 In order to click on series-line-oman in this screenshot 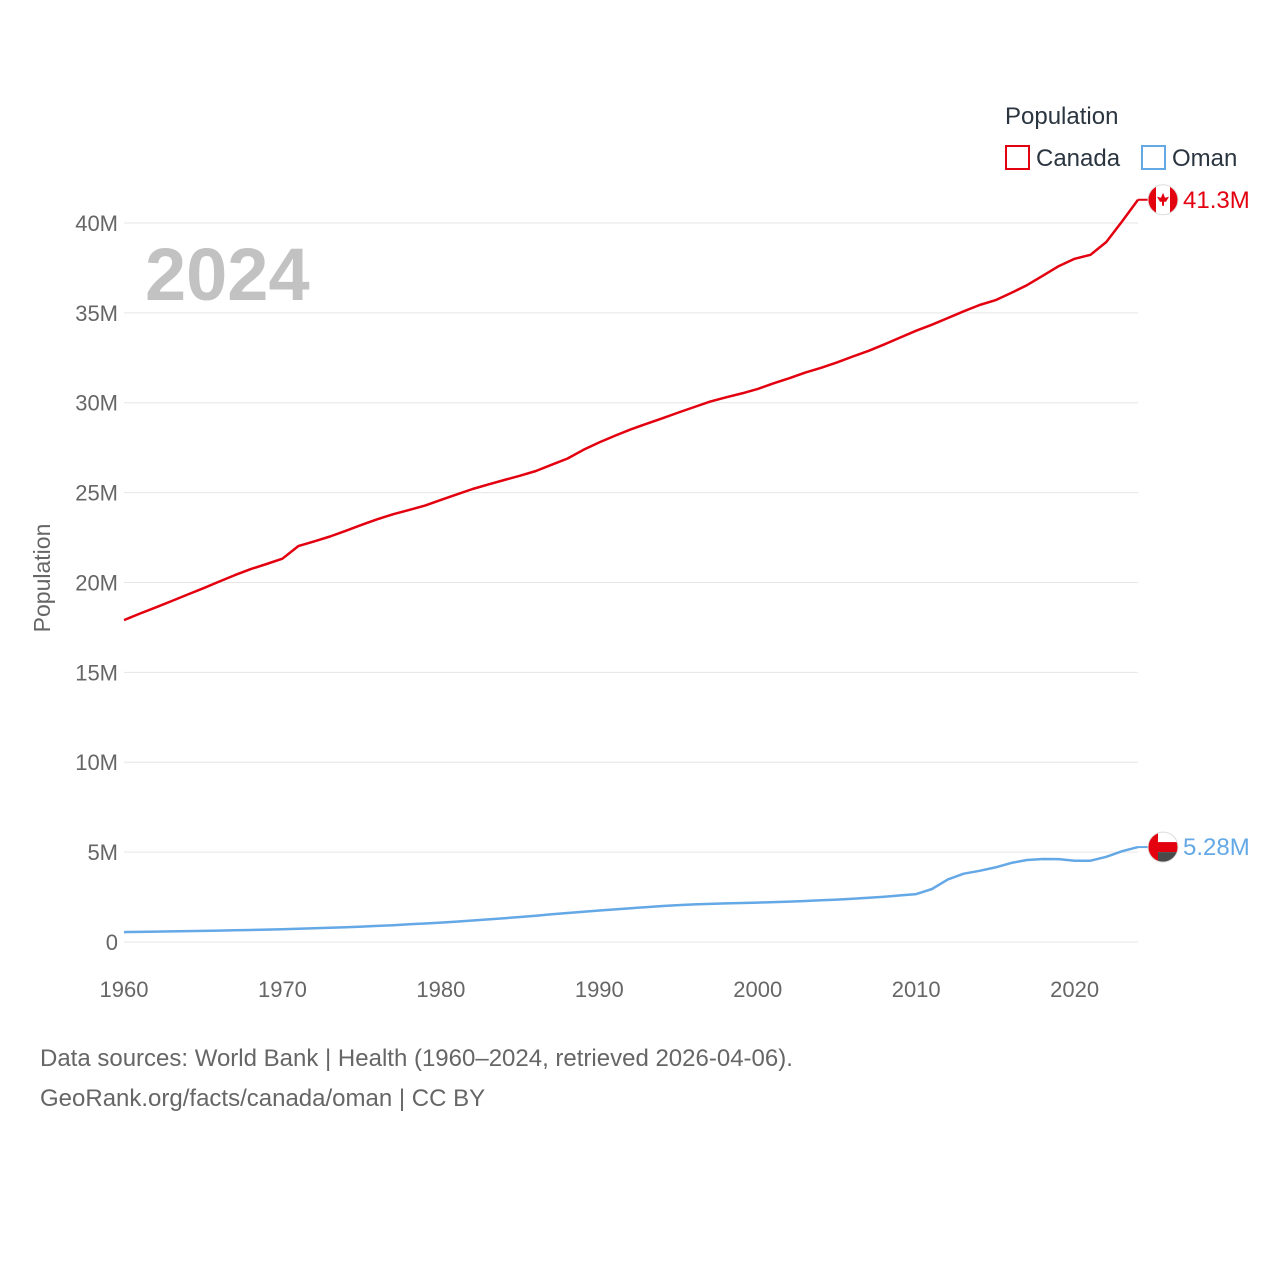, I will do `click(631, 889)`.